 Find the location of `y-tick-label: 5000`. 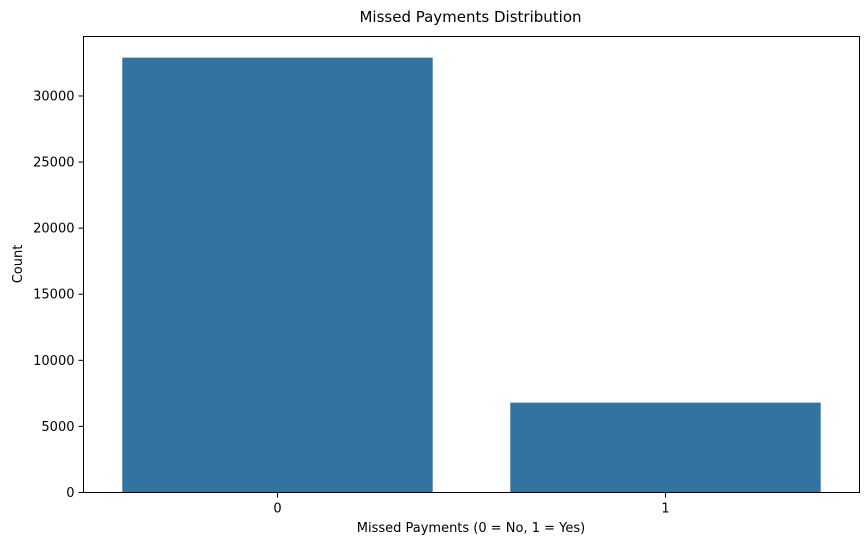

y-tick-label: 5000 is located at coordinates (57, 427).